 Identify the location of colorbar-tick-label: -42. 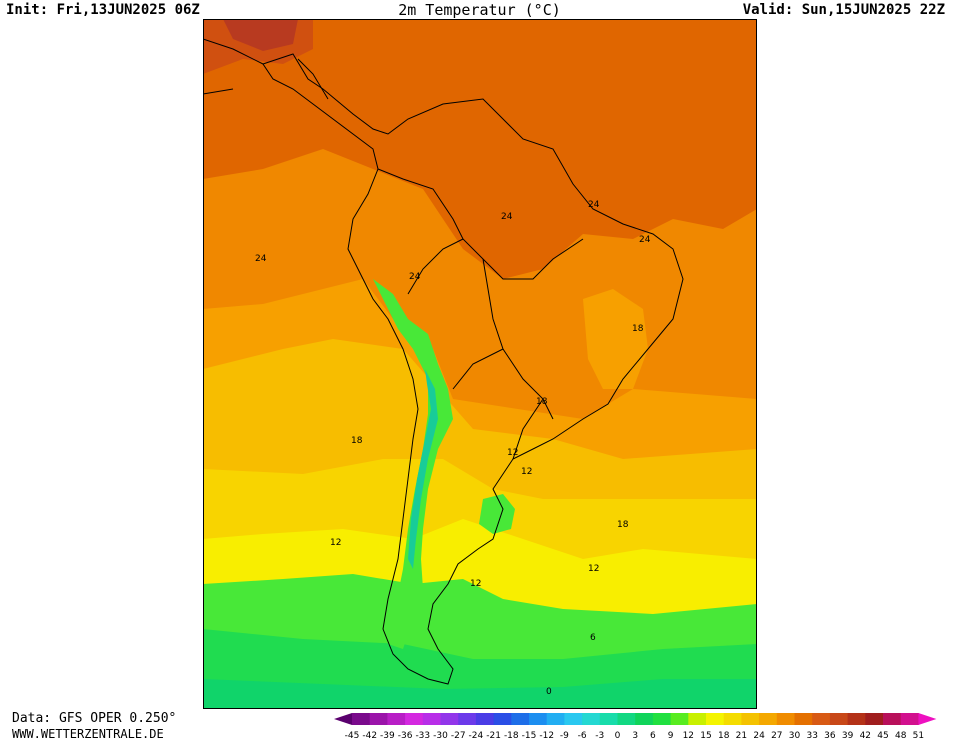
(369, 735).